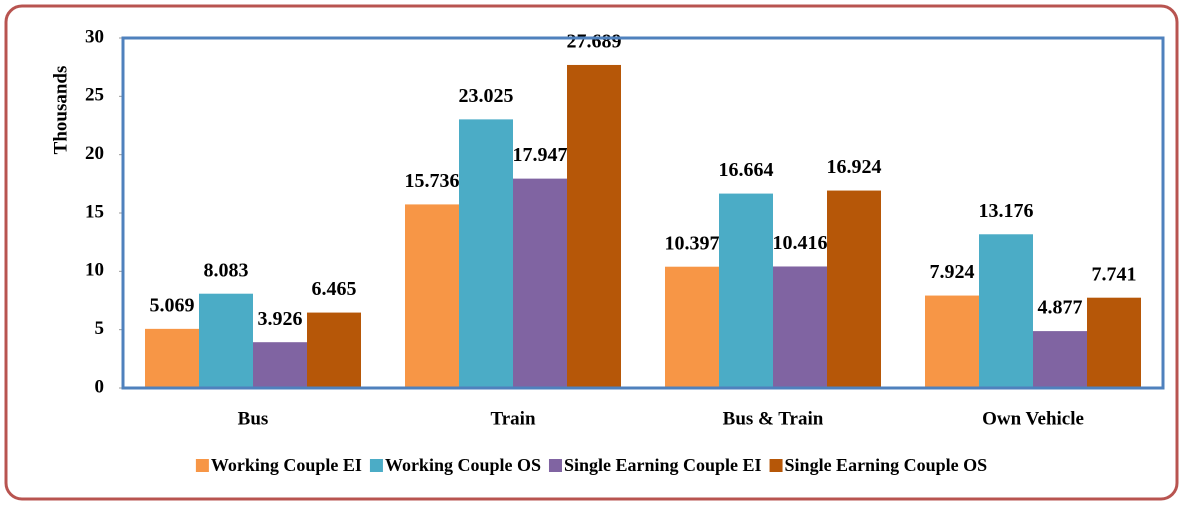 The height and width of the screenshot is (505, 1183). Describe the element at coordinates (854, 167) in the screenshot. I see `data-label: 16.924` at that location.